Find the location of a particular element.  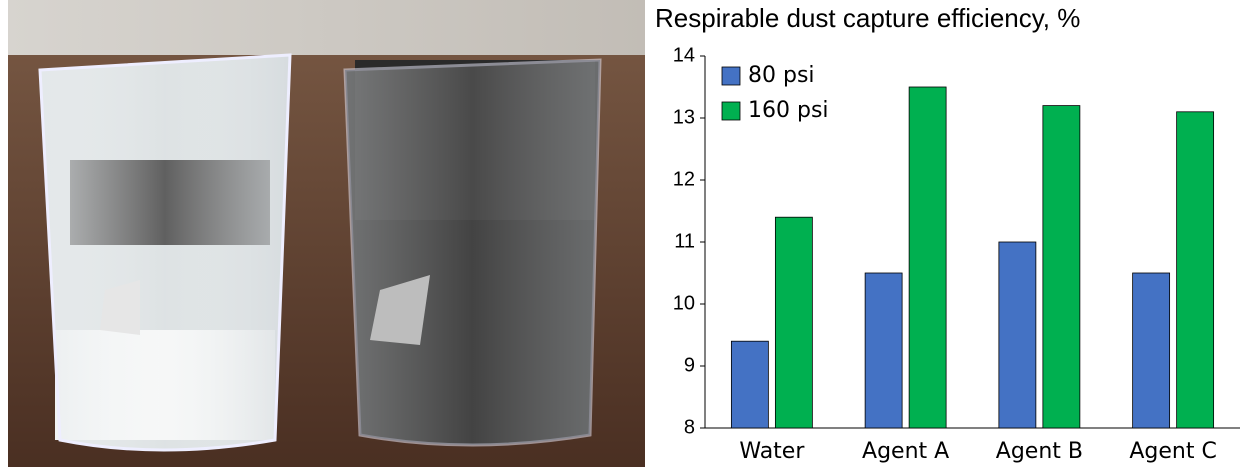

x-tick-label: Agent C is located at coordinates (1172, 451).